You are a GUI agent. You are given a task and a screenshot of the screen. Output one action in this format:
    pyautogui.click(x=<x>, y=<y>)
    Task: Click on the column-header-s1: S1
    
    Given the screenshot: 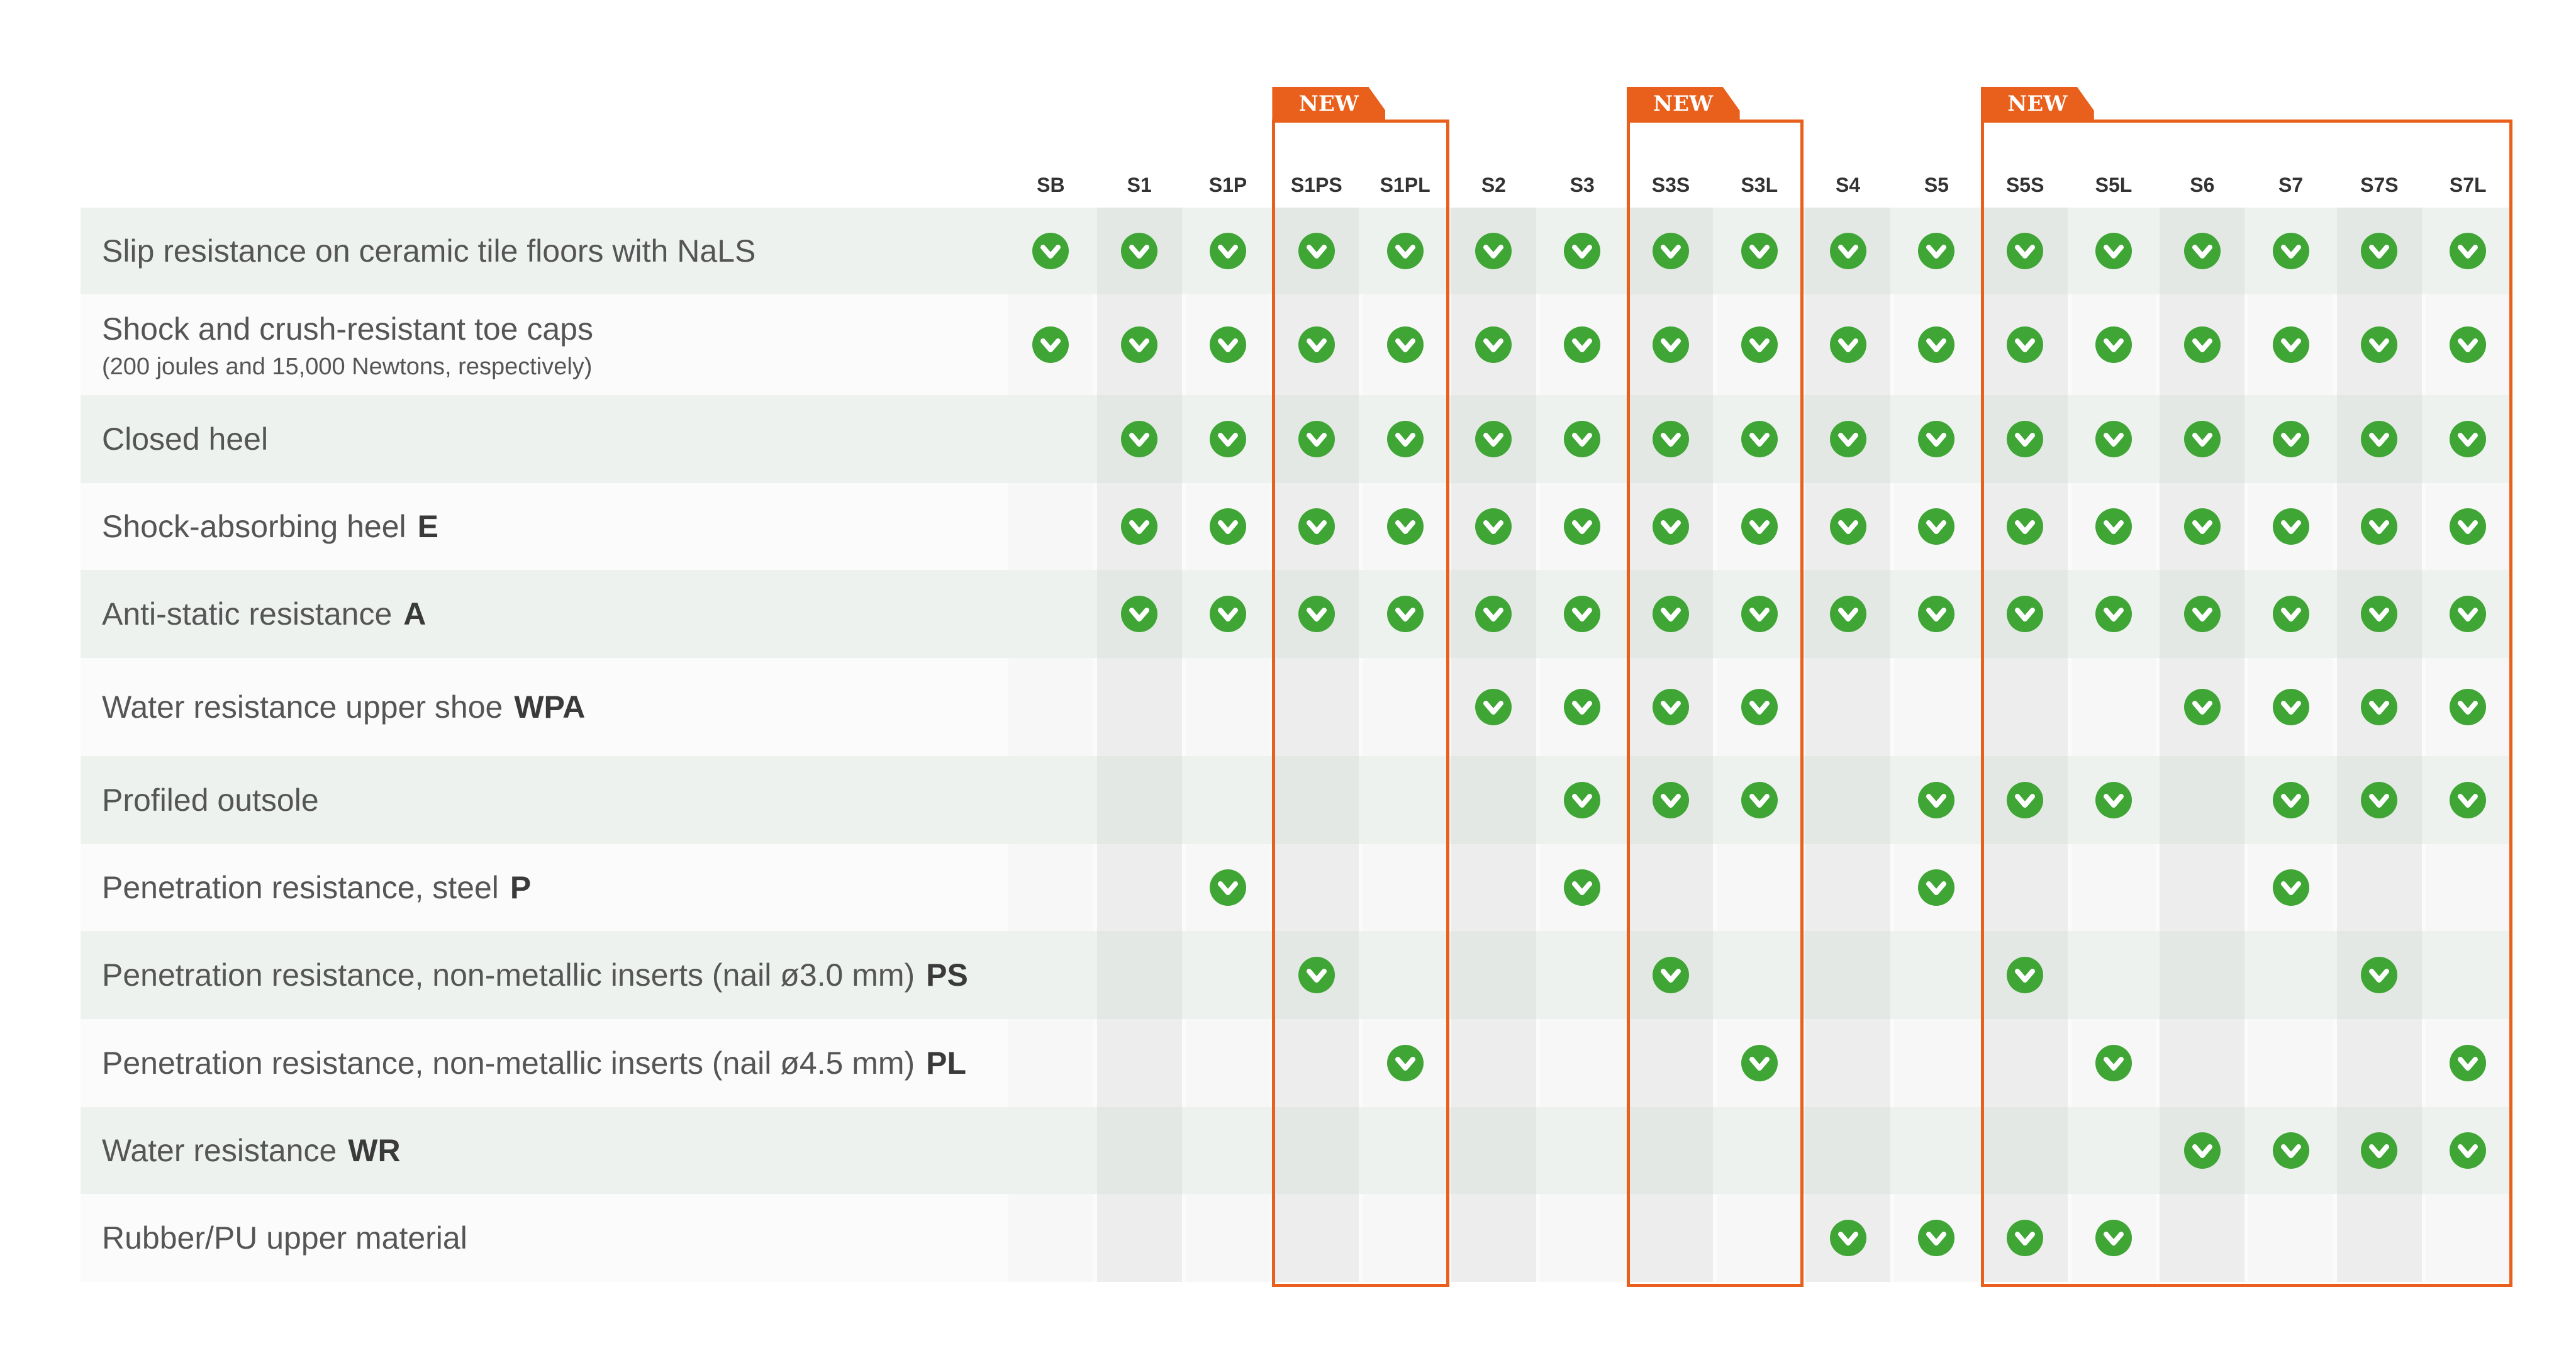 What is the action you would take?
    pyautogui.click(x=1139, y=185)
    